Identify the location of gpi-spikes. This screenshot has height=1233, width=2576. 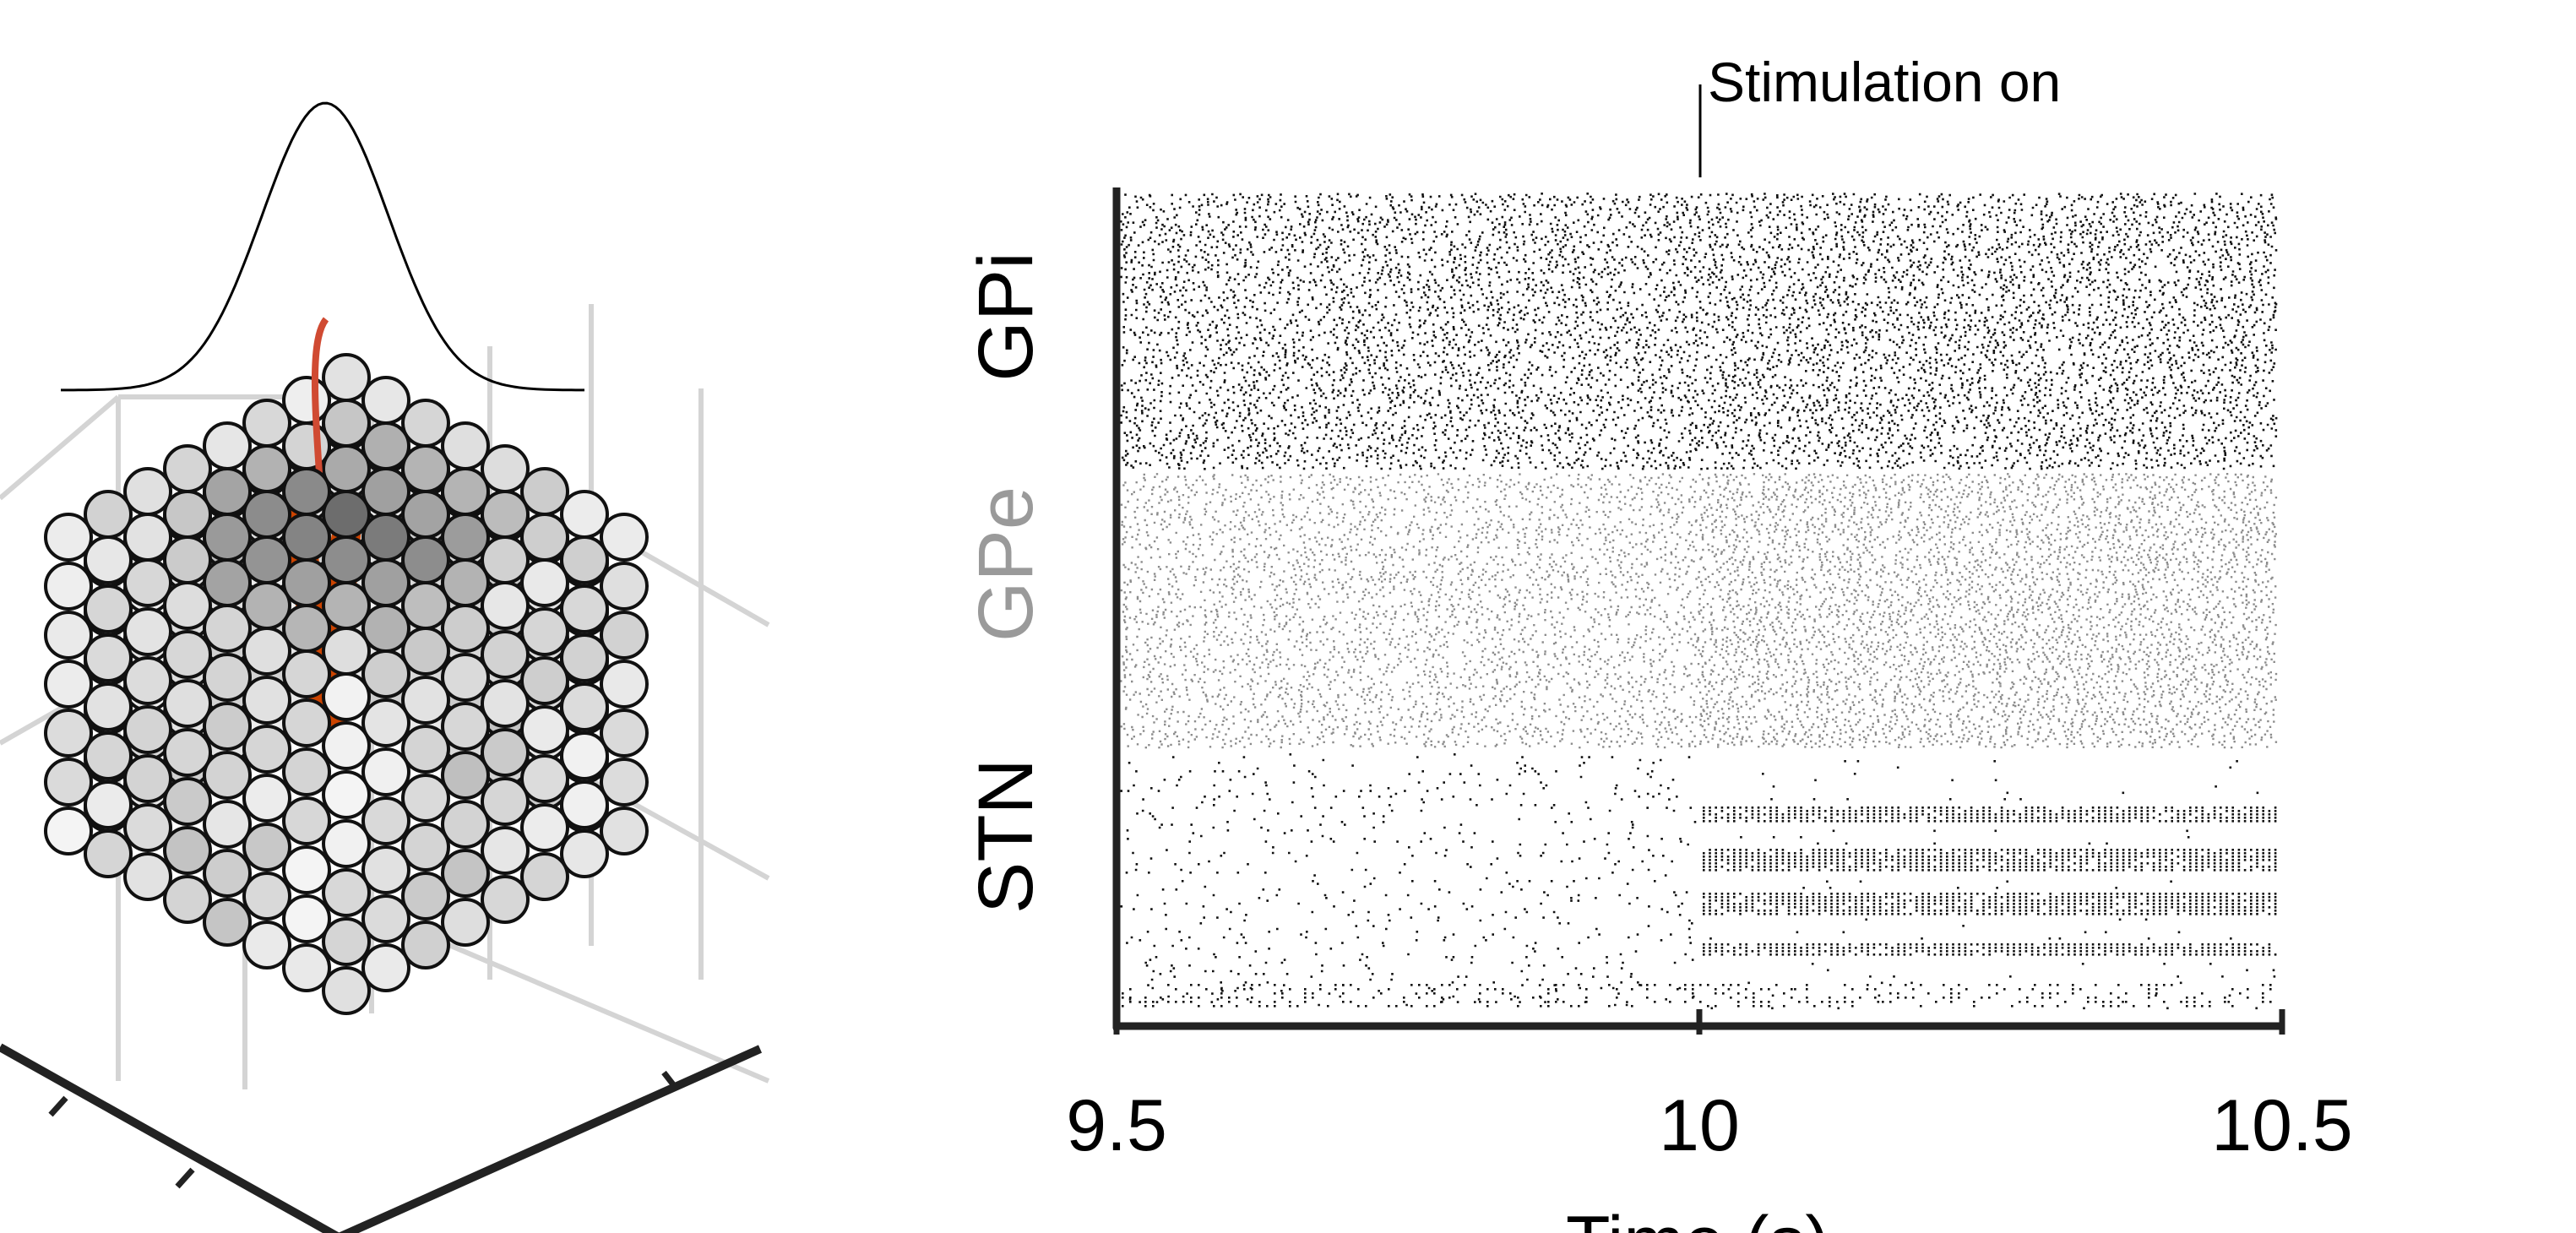
(1699, 331).